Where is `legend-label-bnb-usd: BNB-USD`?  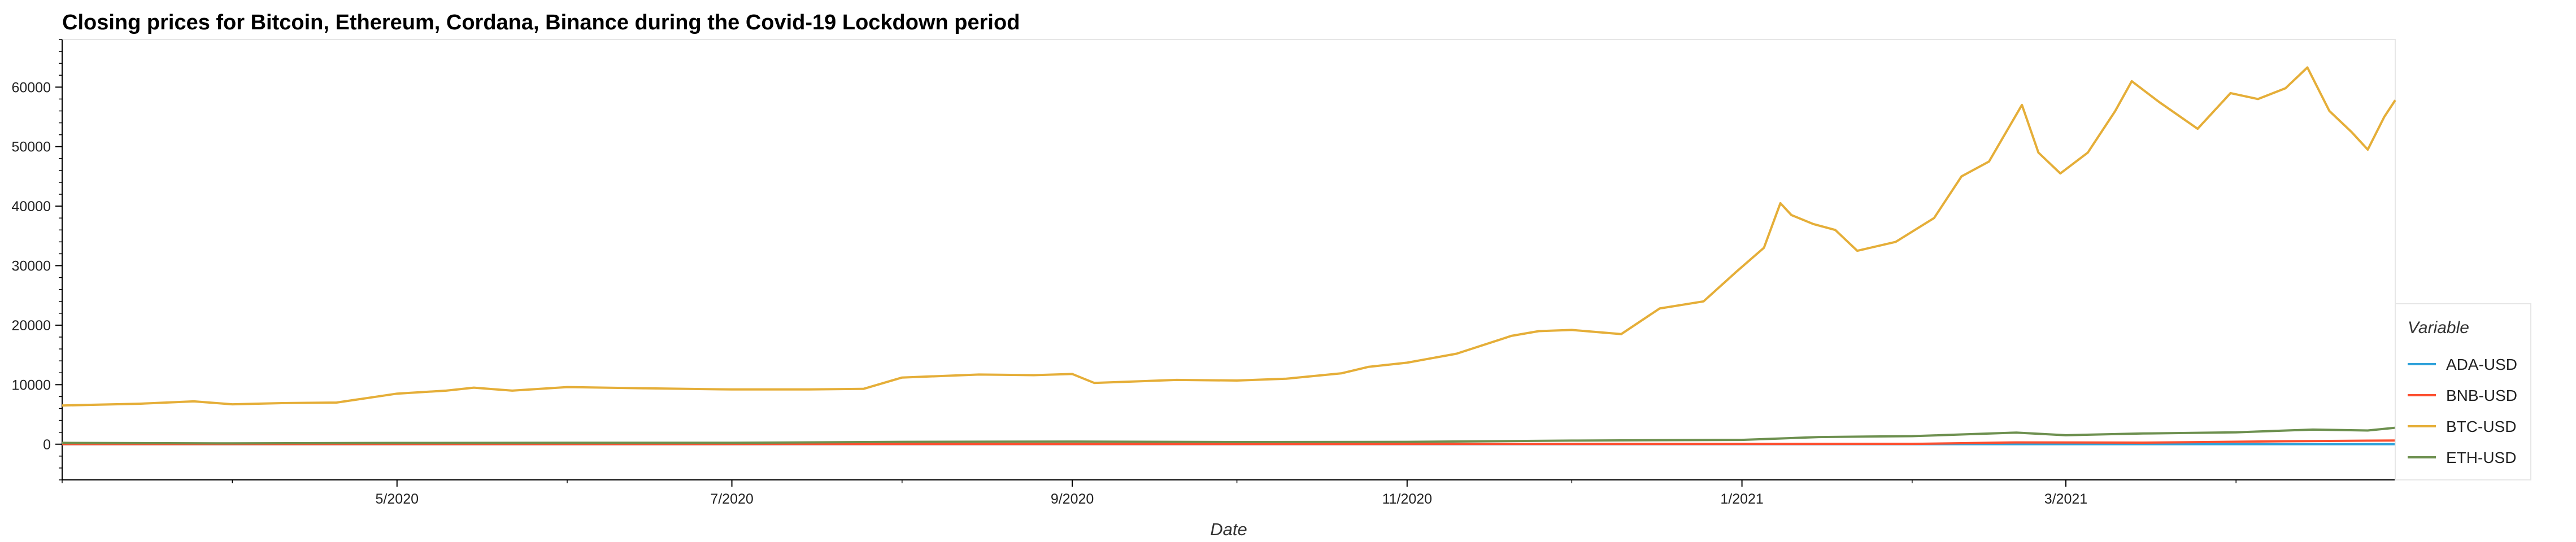
legend-label-bnb-usd: BNB-USD is located at coordinates (2481, 395).